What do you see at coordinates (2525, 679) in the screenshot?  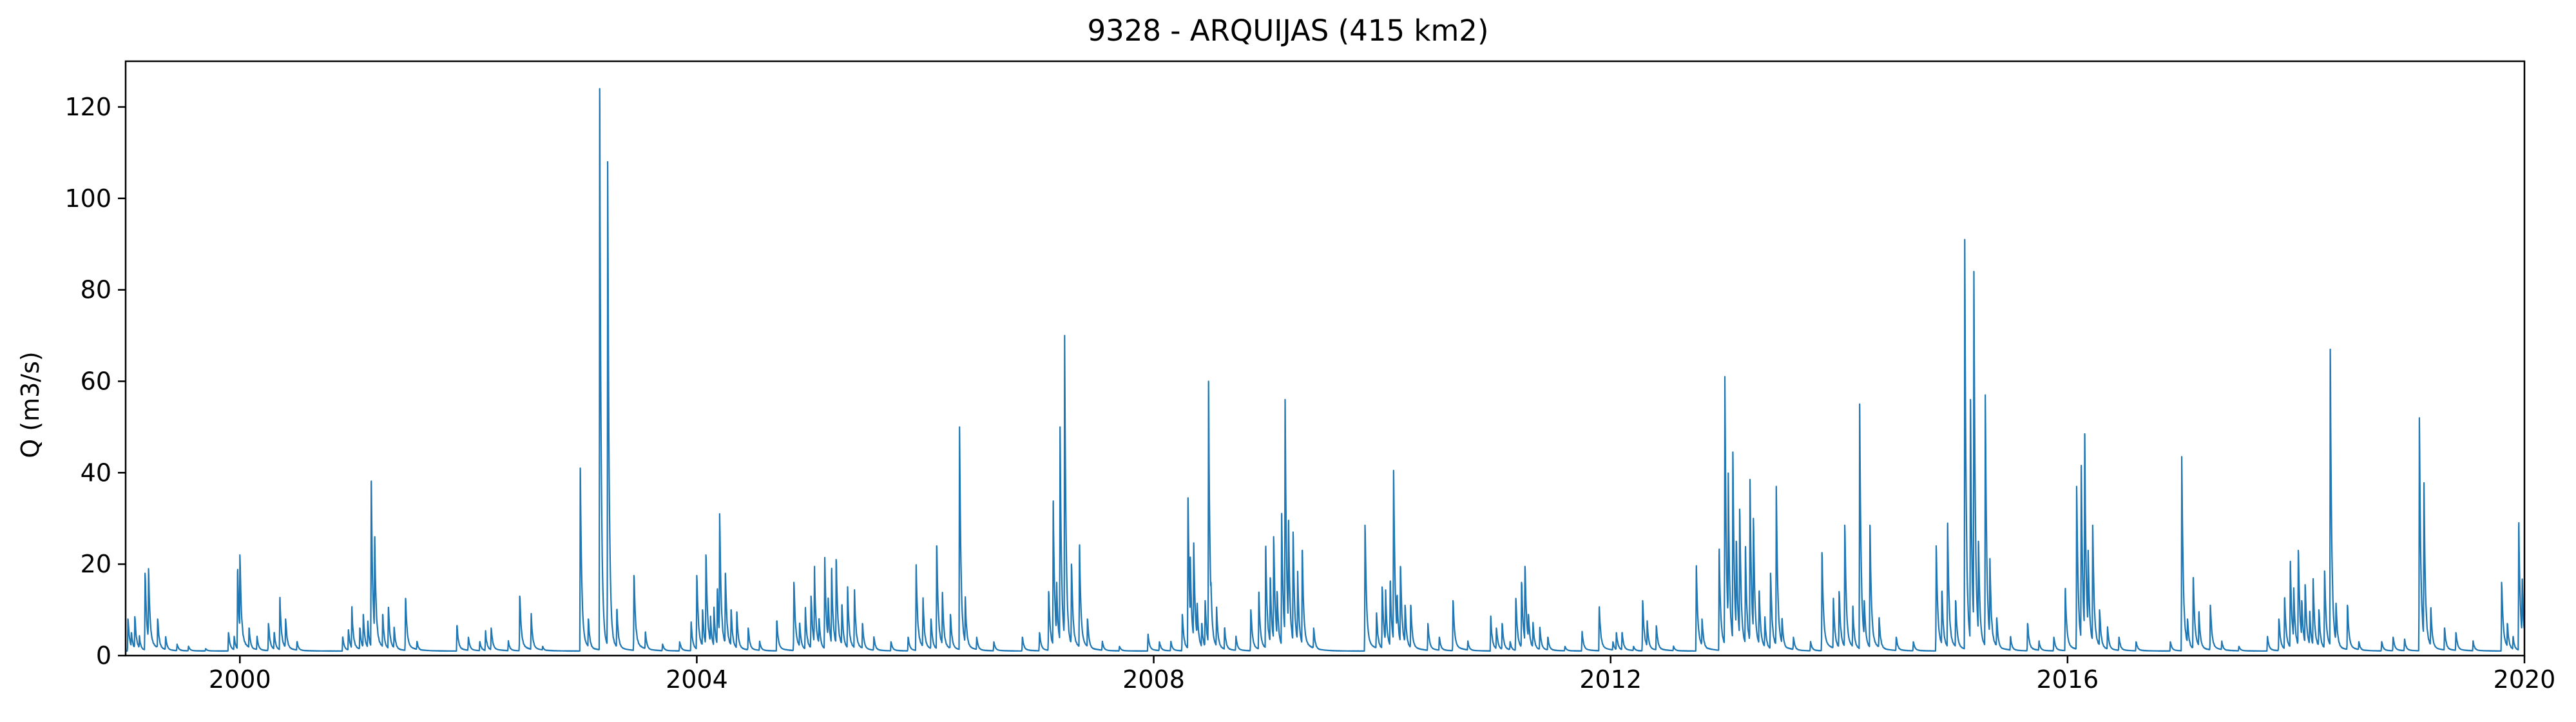 I see `x-tick-label: 2020` at bounding box center [2525, 679].